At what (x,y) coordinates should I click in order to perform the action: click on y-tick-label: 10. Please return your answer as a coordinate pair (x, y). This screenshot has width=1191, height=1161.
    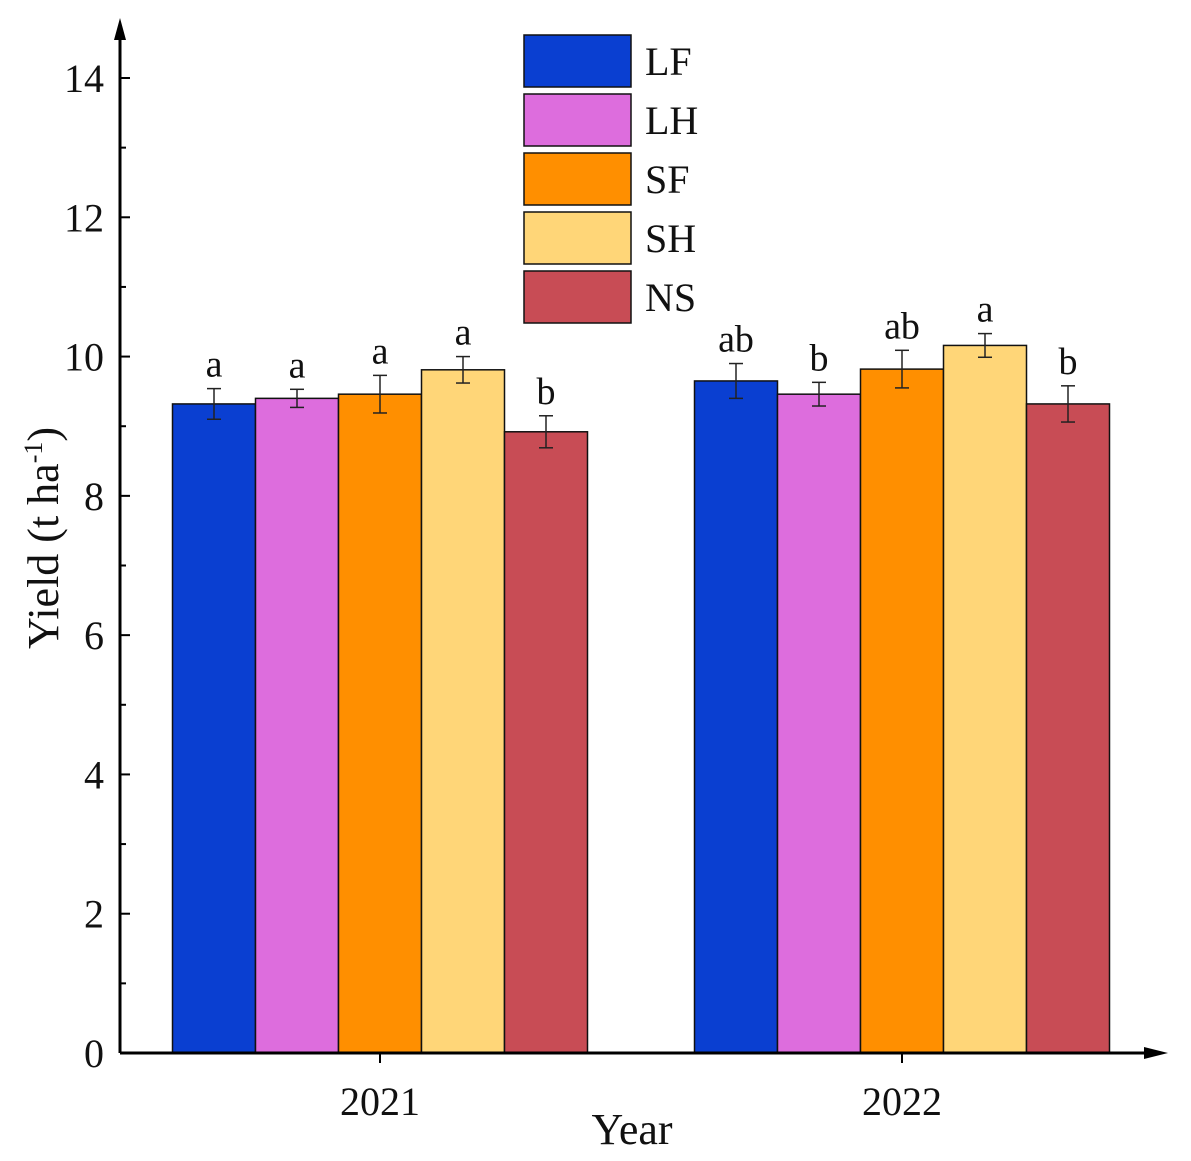
    Looking at the image, I should click on (84, 357).